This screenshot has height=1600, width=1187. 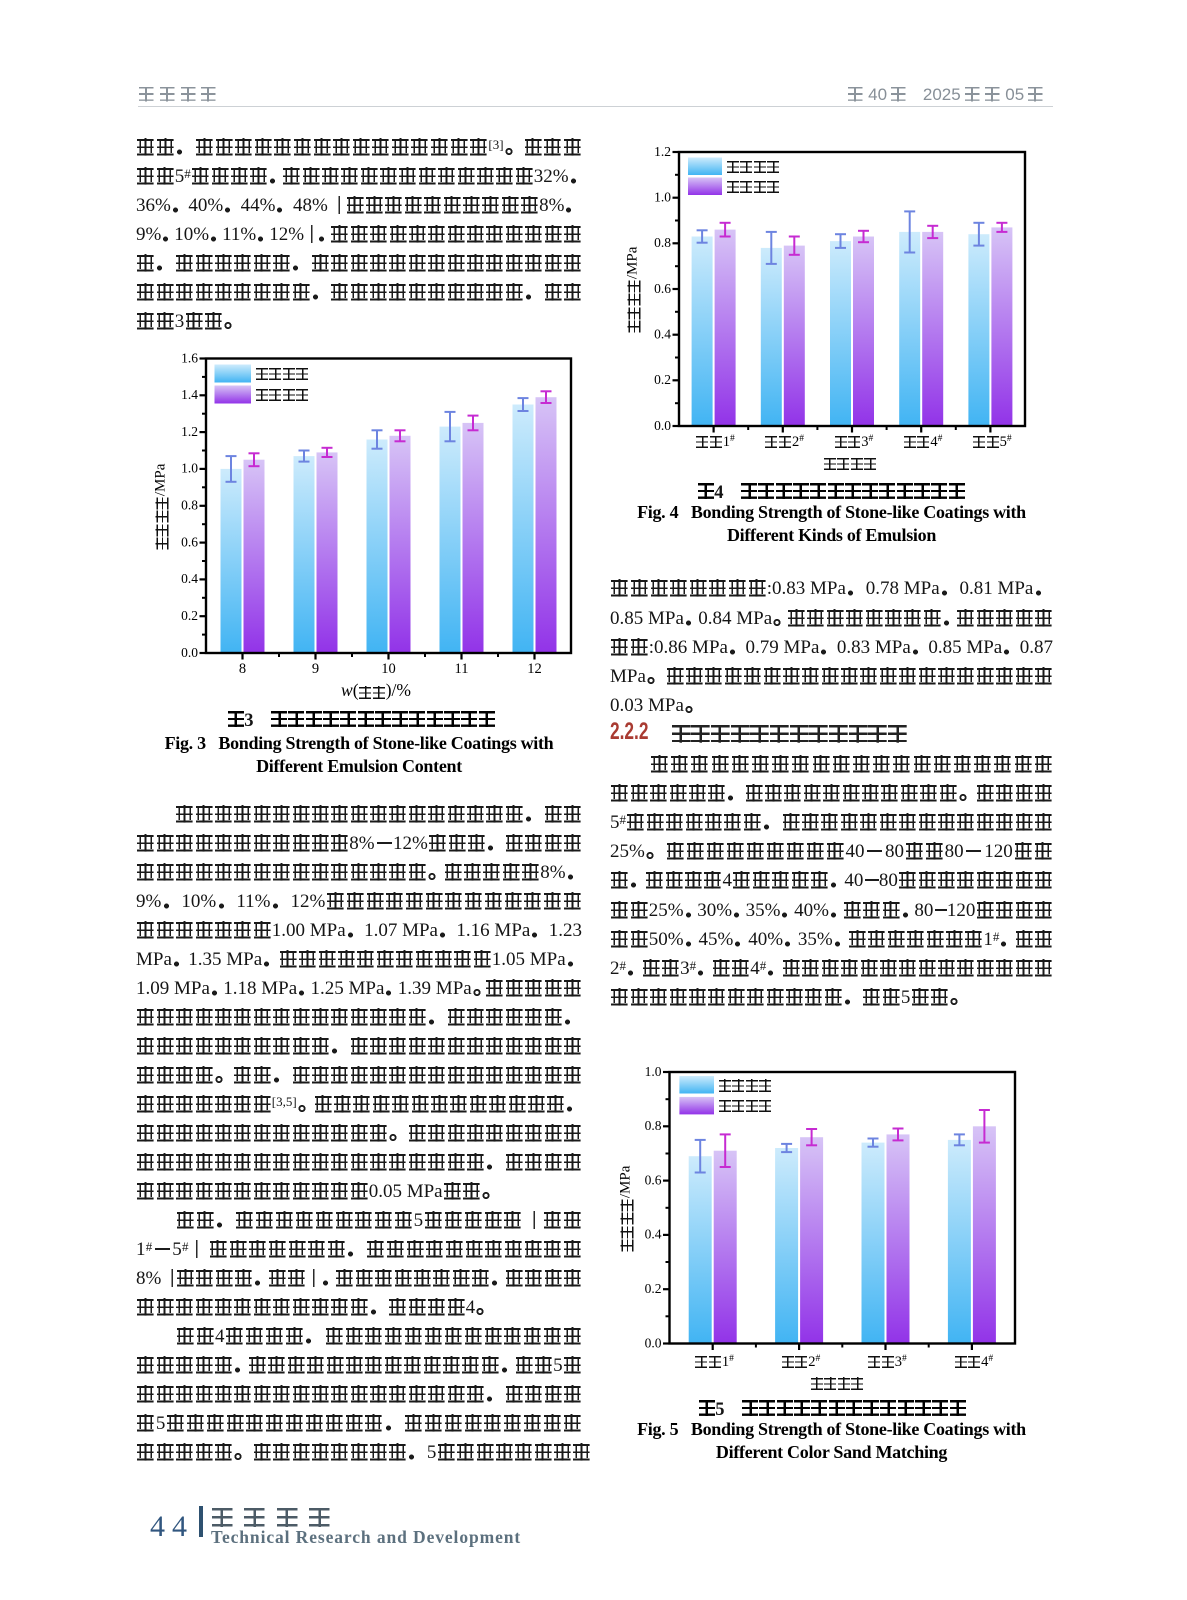 I want to click on svg-text: 10, so click(x=388, y=669).